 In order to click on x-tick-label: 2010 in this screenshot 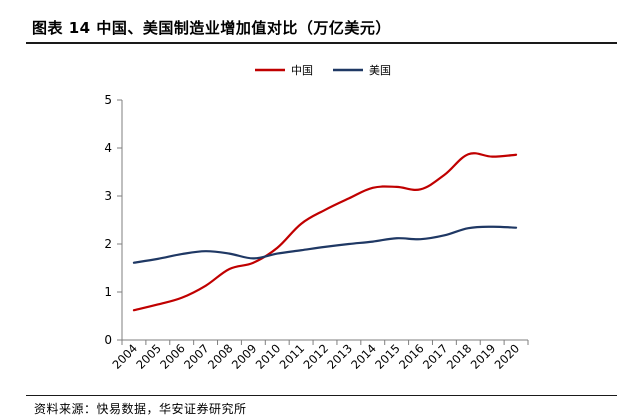, I will do `click(268, 356)`.